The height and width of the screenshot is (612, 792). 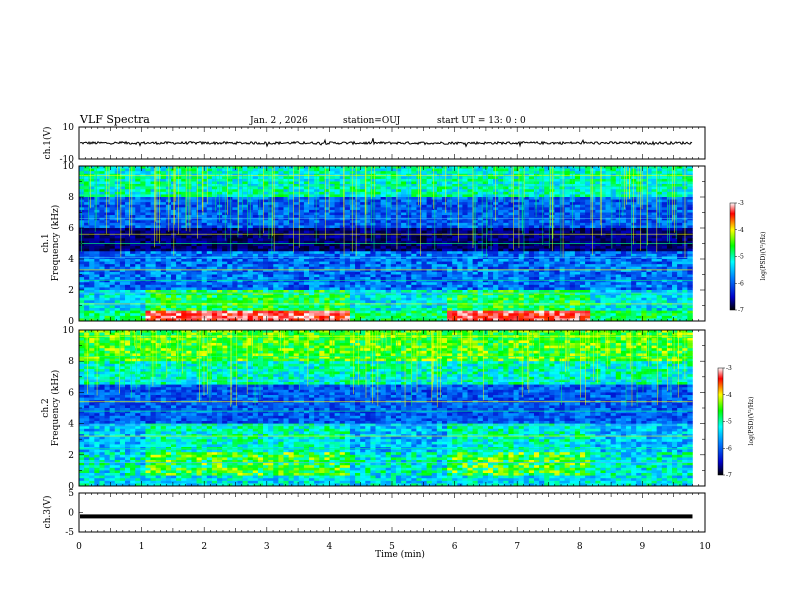 What do you see at coordinates (763, 256) in the screenshot?
I see `ch1-colorbar-label: log(PSD)(V²/Hz)` at bounding box center [763, 256].